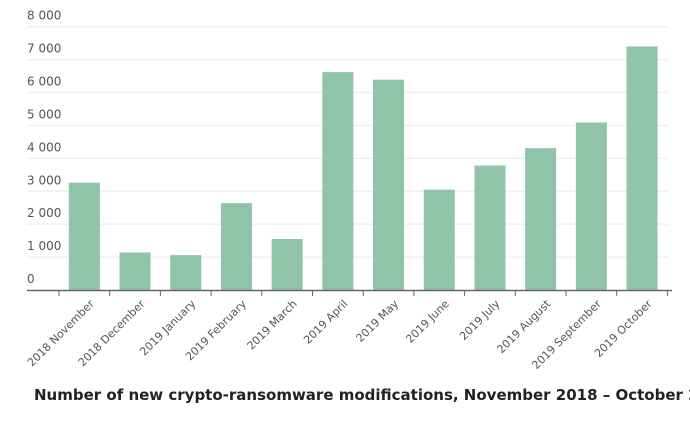 The height and width of the screenshot is (424, 690). What do you see at coordinates (44, 246) in the screenshot?
I see `y-tick-label: 1 000` at bounding box center [44, 246].